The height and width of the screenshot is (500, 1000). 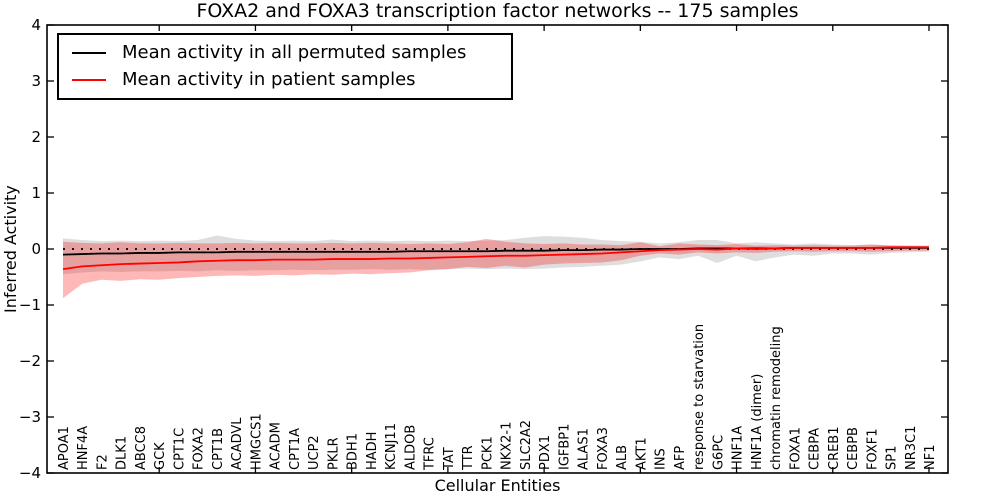 I want to click on x-tick-label: PCK1, so click(x=487, y=453).